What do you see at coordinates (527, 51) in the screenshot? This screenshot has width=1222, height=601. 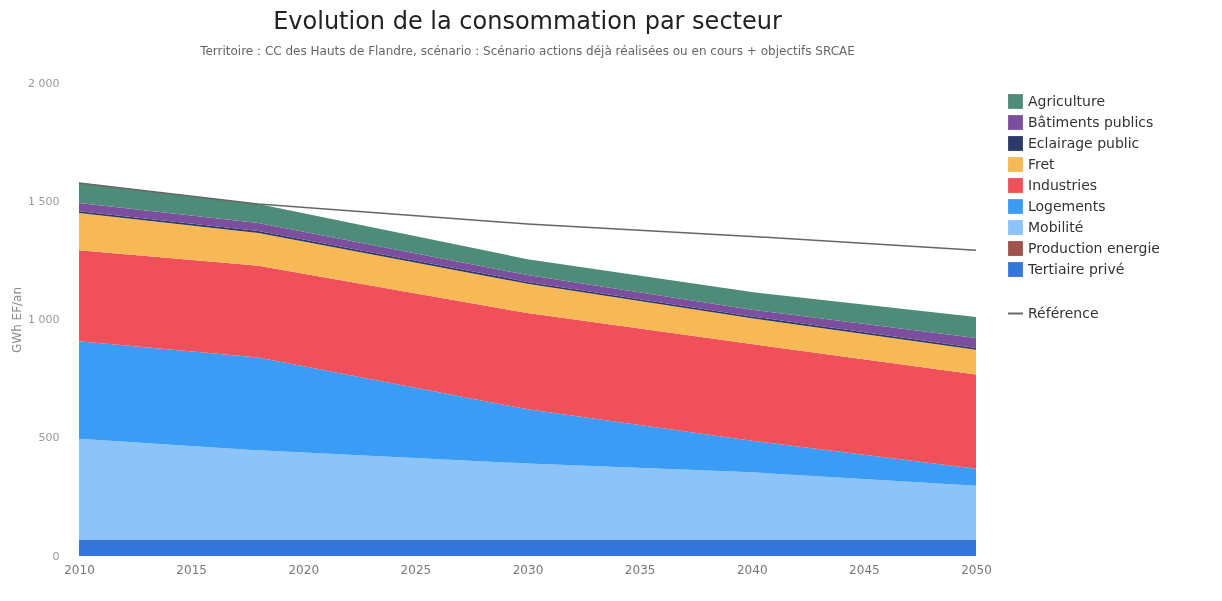 I see `chart-subtitle: Territoire : CC des Hauts de Flandre, scénario : Scénario actions déjà réalisées ou en cours + objectifs SRCAE` at bounding box center [527, 51].